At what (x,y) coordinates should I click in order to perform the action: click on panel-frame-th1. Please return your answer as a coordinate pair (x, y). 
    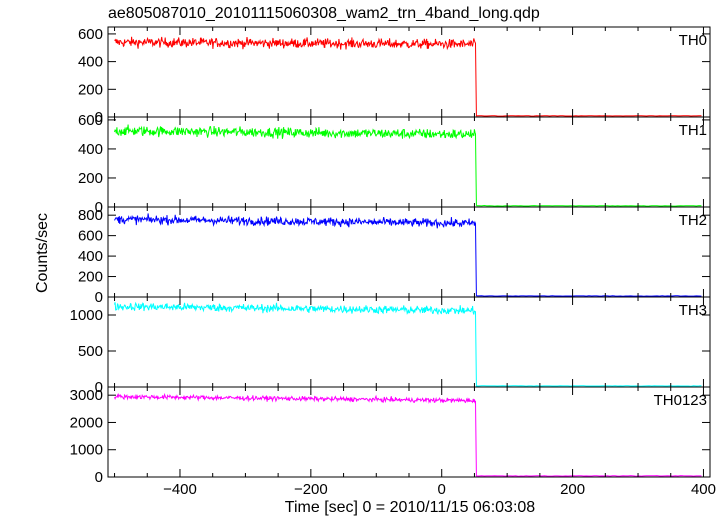
    Looking at the image, I should click on (409, 162).